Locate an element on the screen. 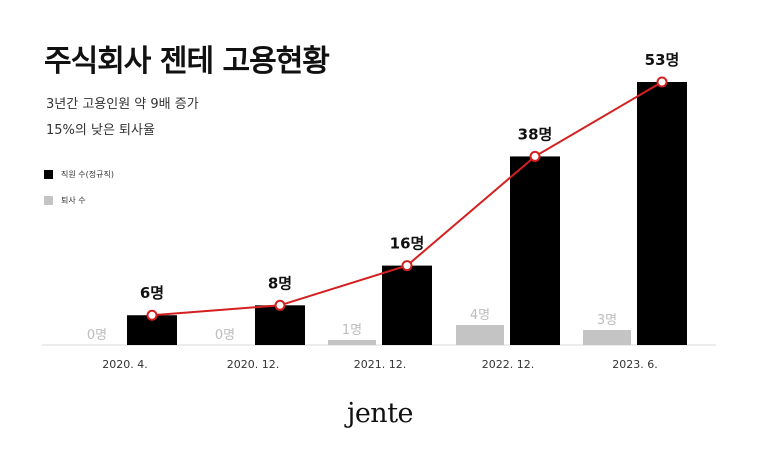  legend: 직원 수(정규직) 퇴사 수 is located at coordinates (79, 193).